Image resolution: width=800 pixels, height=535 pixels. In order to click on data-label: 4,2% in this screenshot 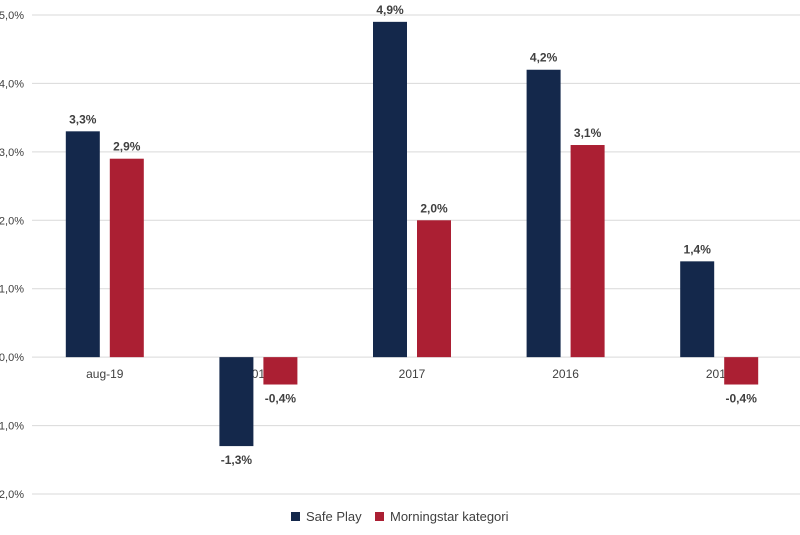, I will do `click(544, 58)`.